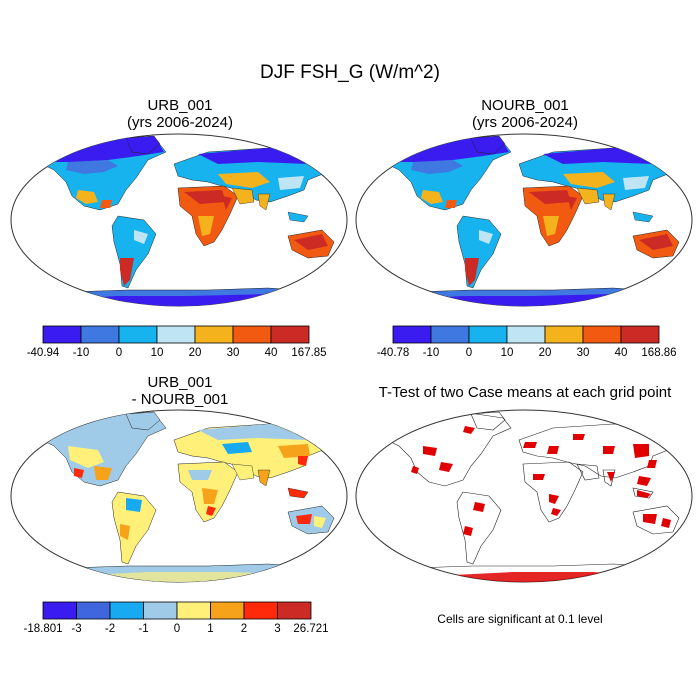 This screenshot has height=700, width=700. What do you see at coordinates (311, 520) in the screenshot?
I see `australia-base` at bounding box center [311, 520].